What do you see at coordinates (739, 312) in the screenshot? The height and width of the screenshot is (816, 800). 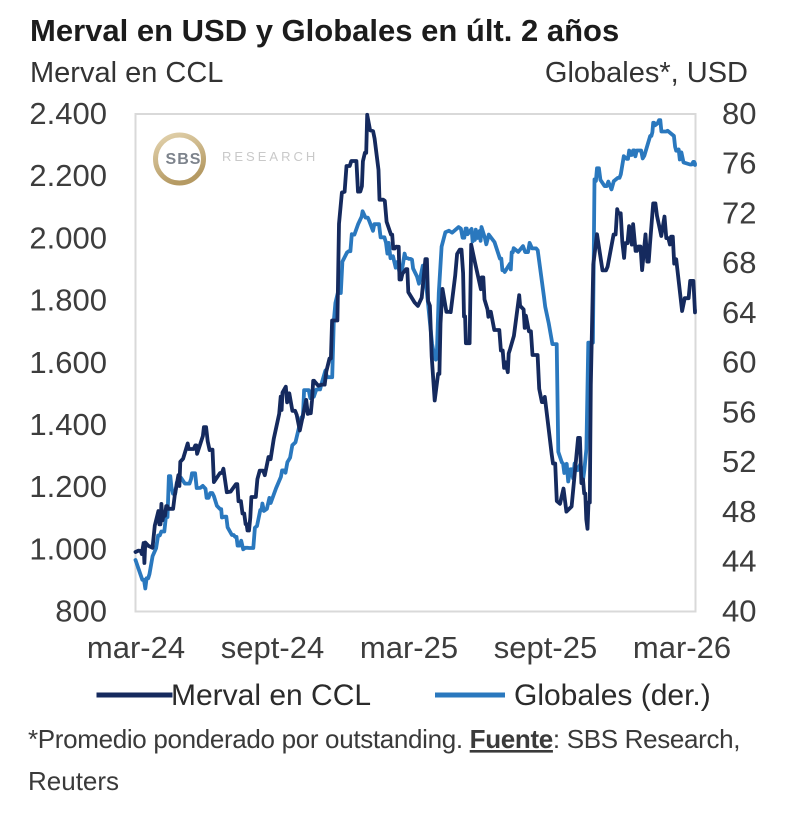 I see `svg-text: 64` at bounding box center [739, 312].